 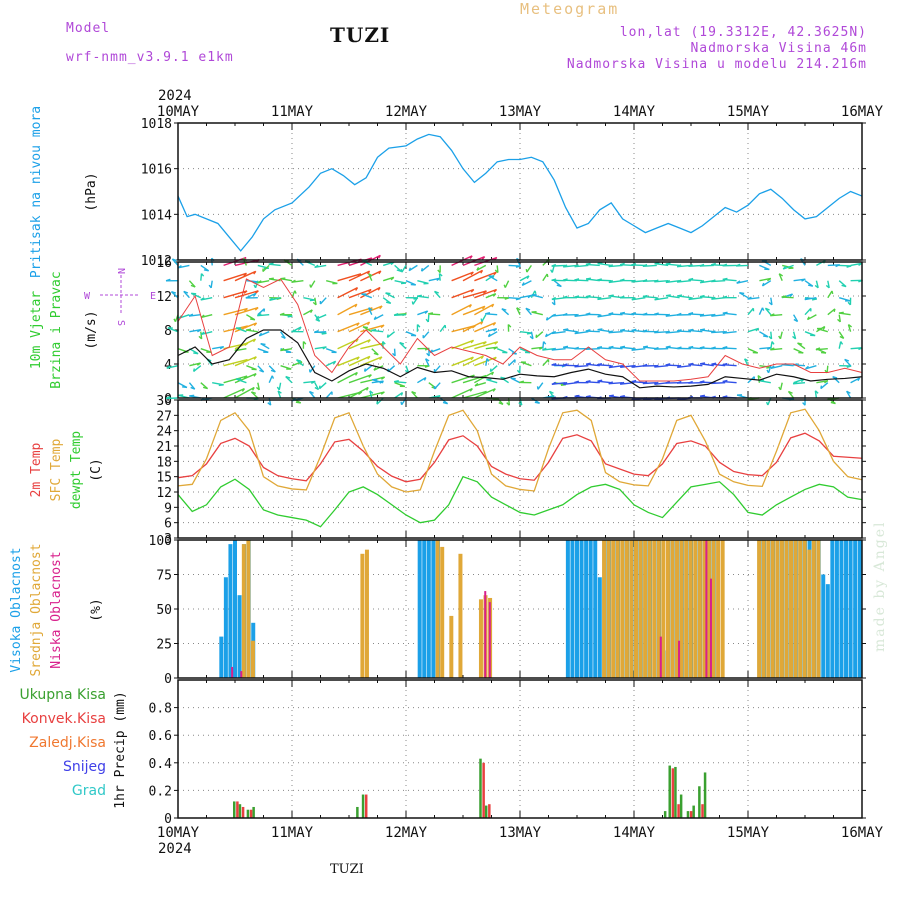 I want to click on x-tick-label-bottom: 12MAY, so click(x=406, y=833).